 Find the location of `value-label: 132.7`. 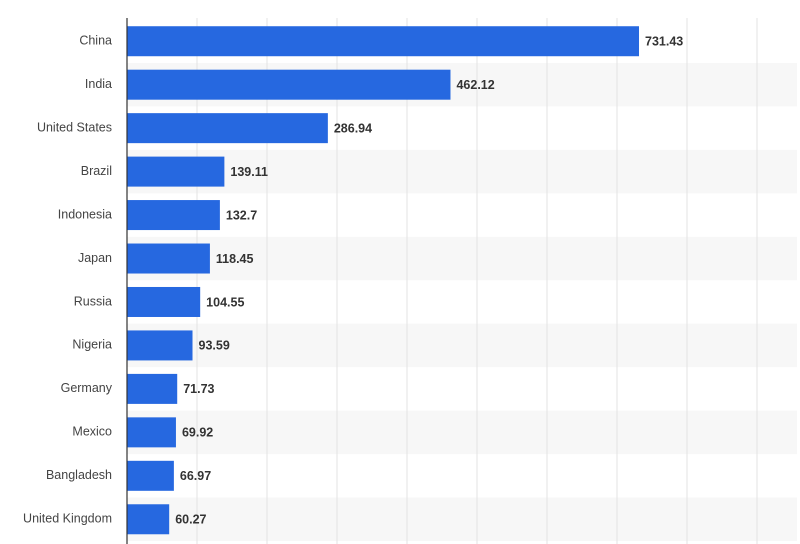

value-label: 132.7 is located at coordinates (241, 215).